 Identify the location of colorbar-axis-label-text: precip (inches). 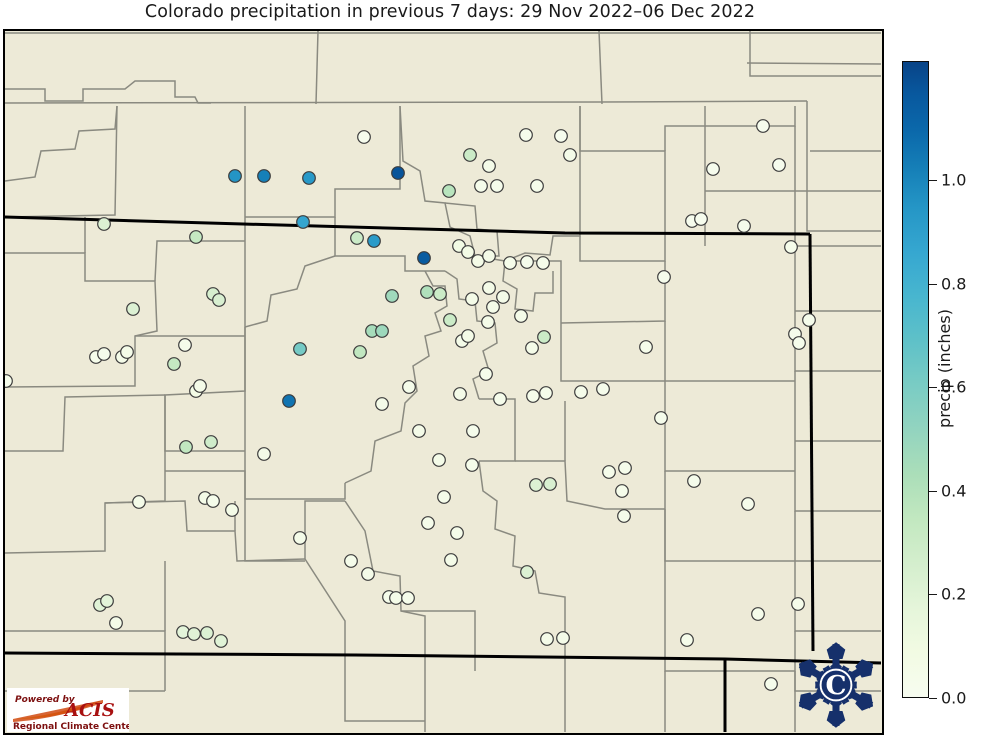
(944, 368).